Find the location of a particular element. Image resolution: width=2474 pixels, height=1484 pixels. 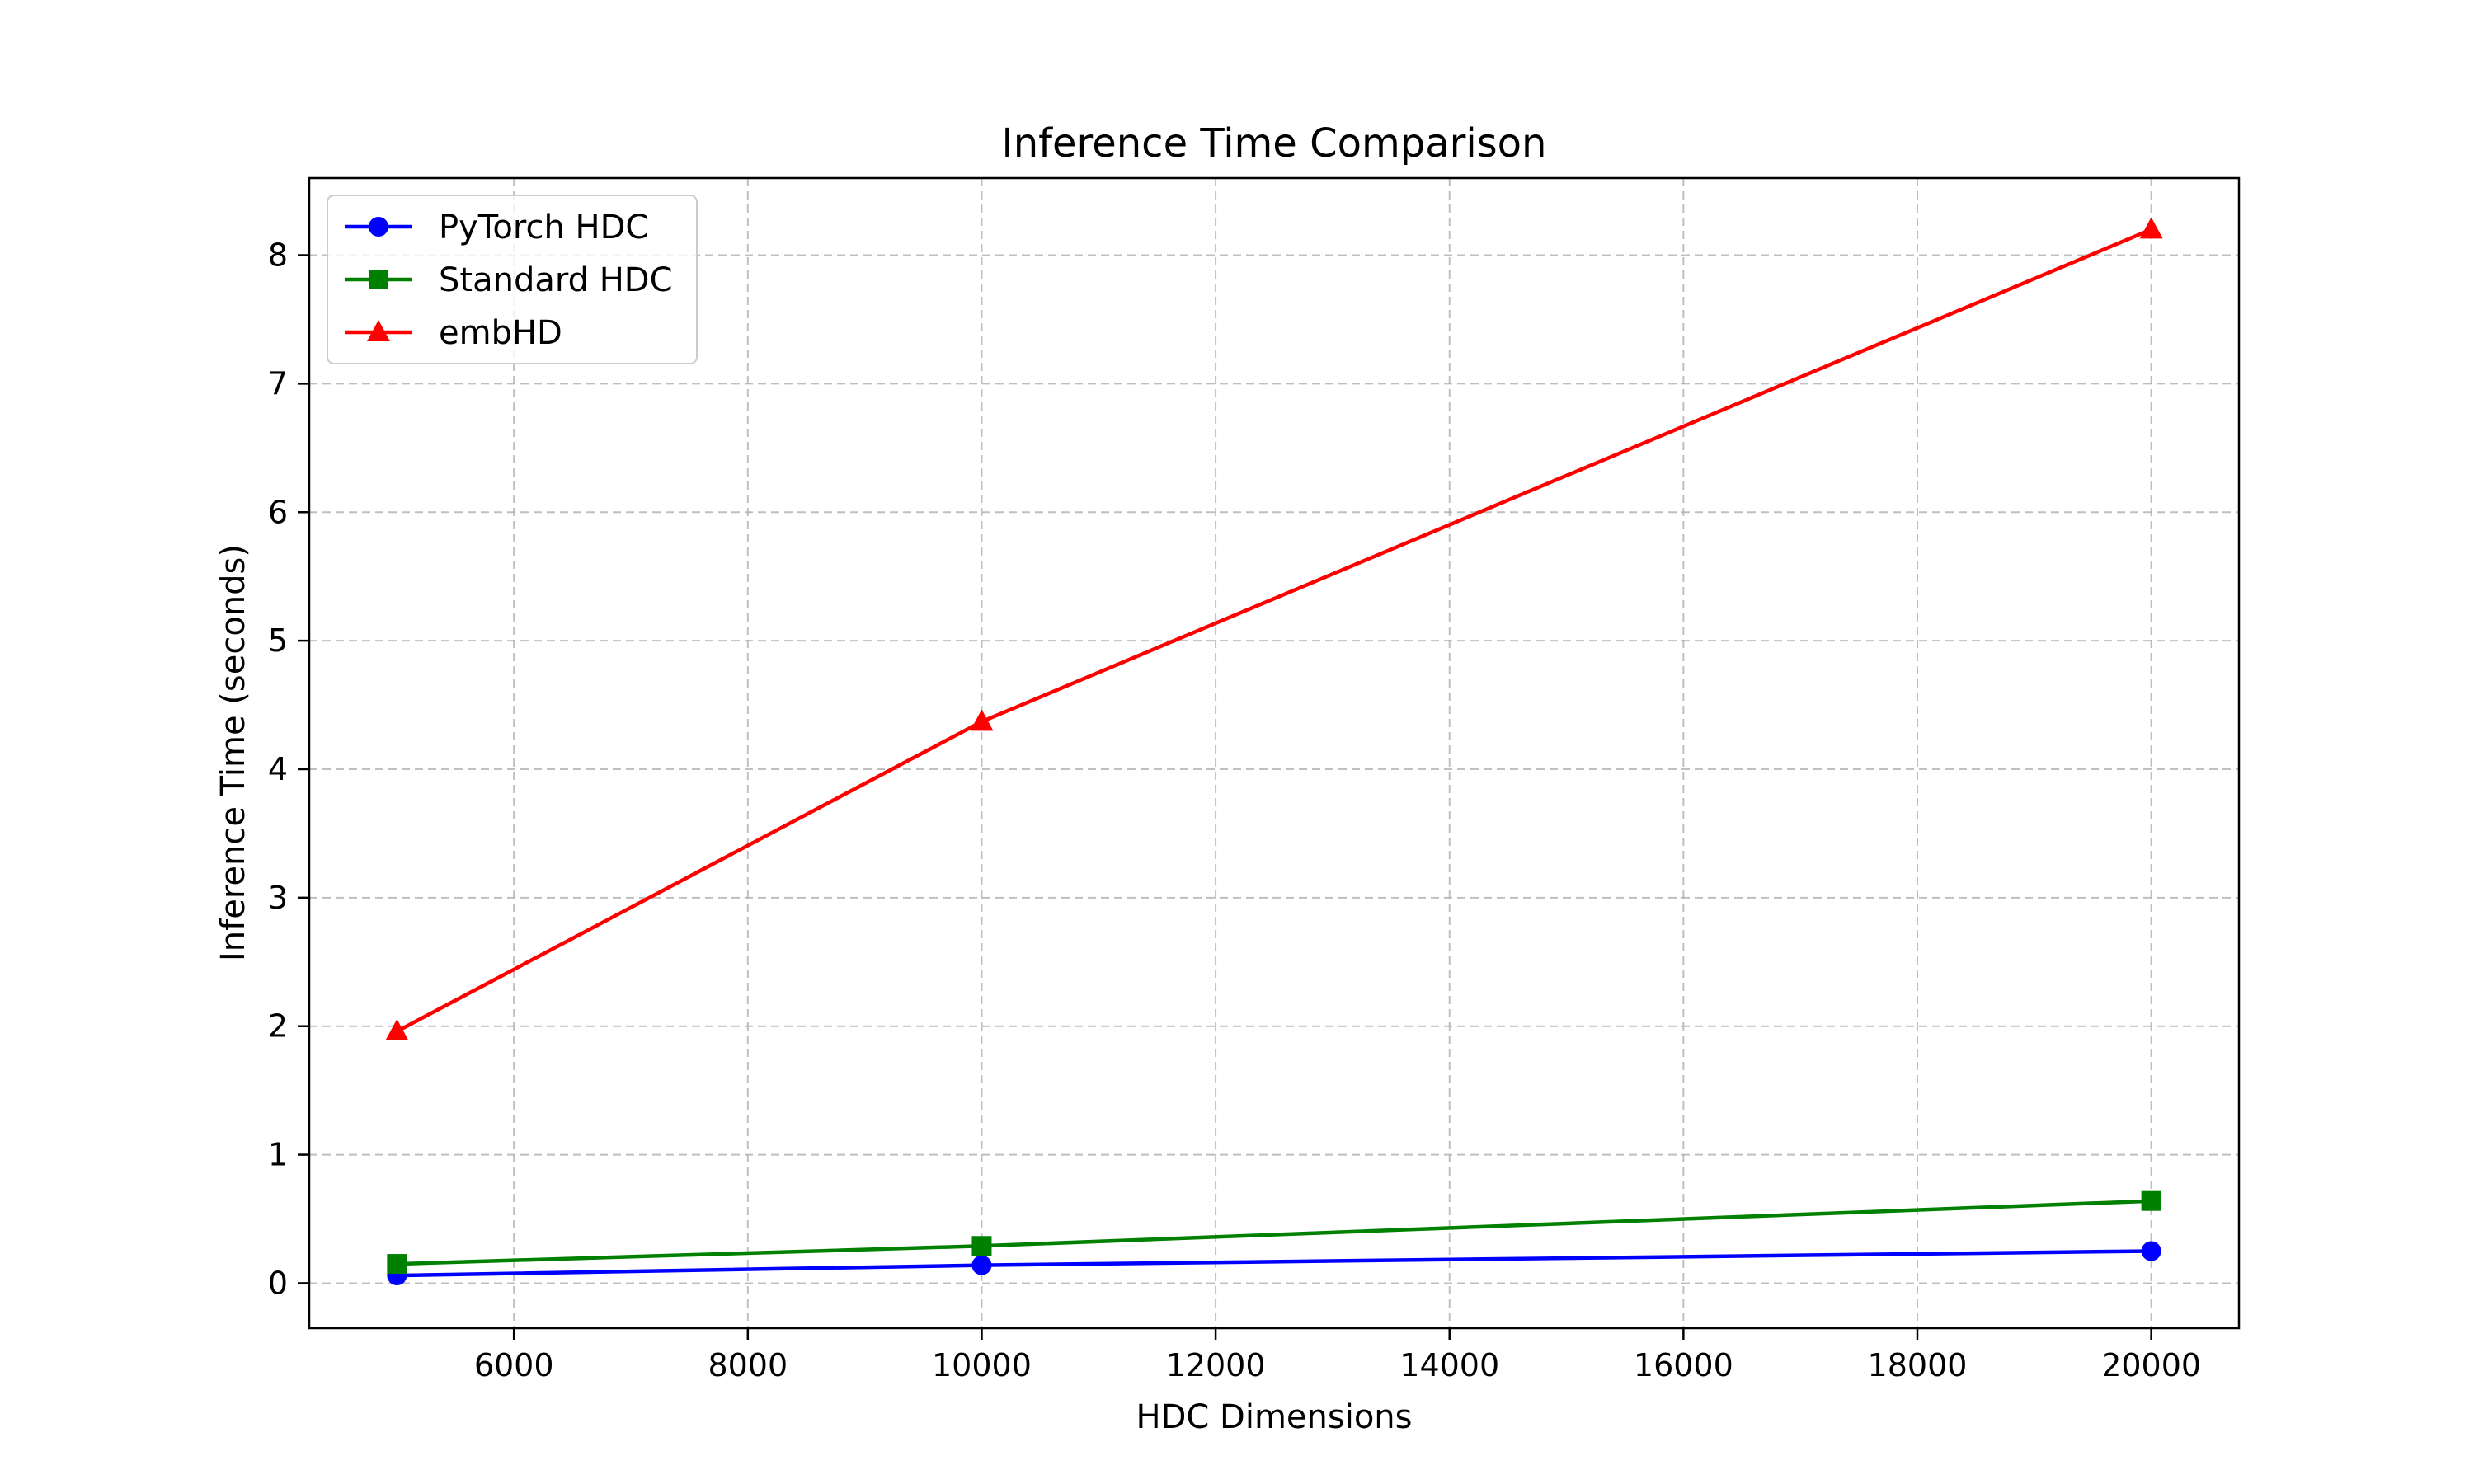

y-axis-title: Inference Time (seconds) is located at coordinates (233, 752).